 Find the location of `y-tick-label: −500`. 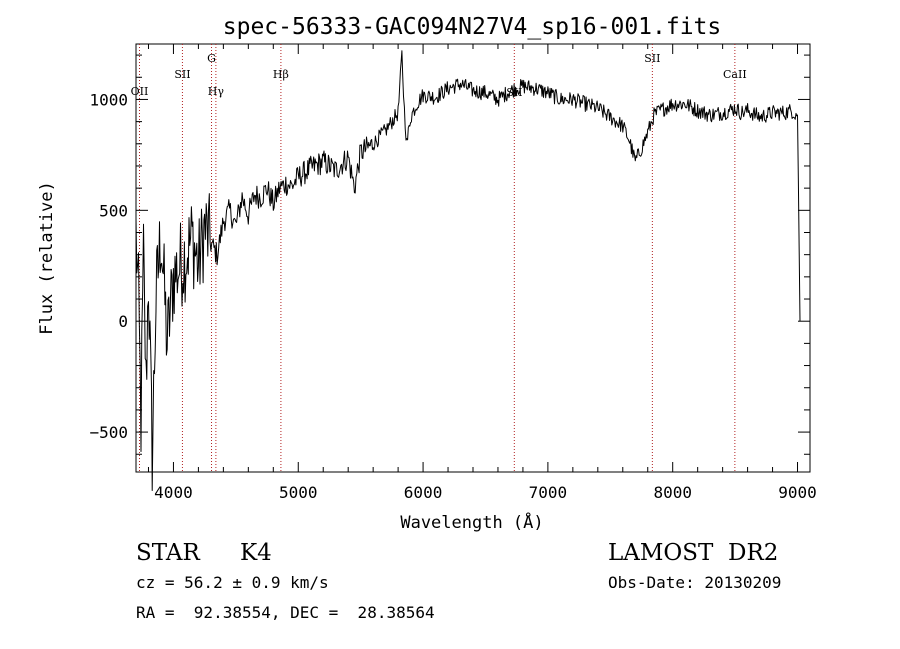

y-tick-label: −500 is located at coordinates (108, 432).